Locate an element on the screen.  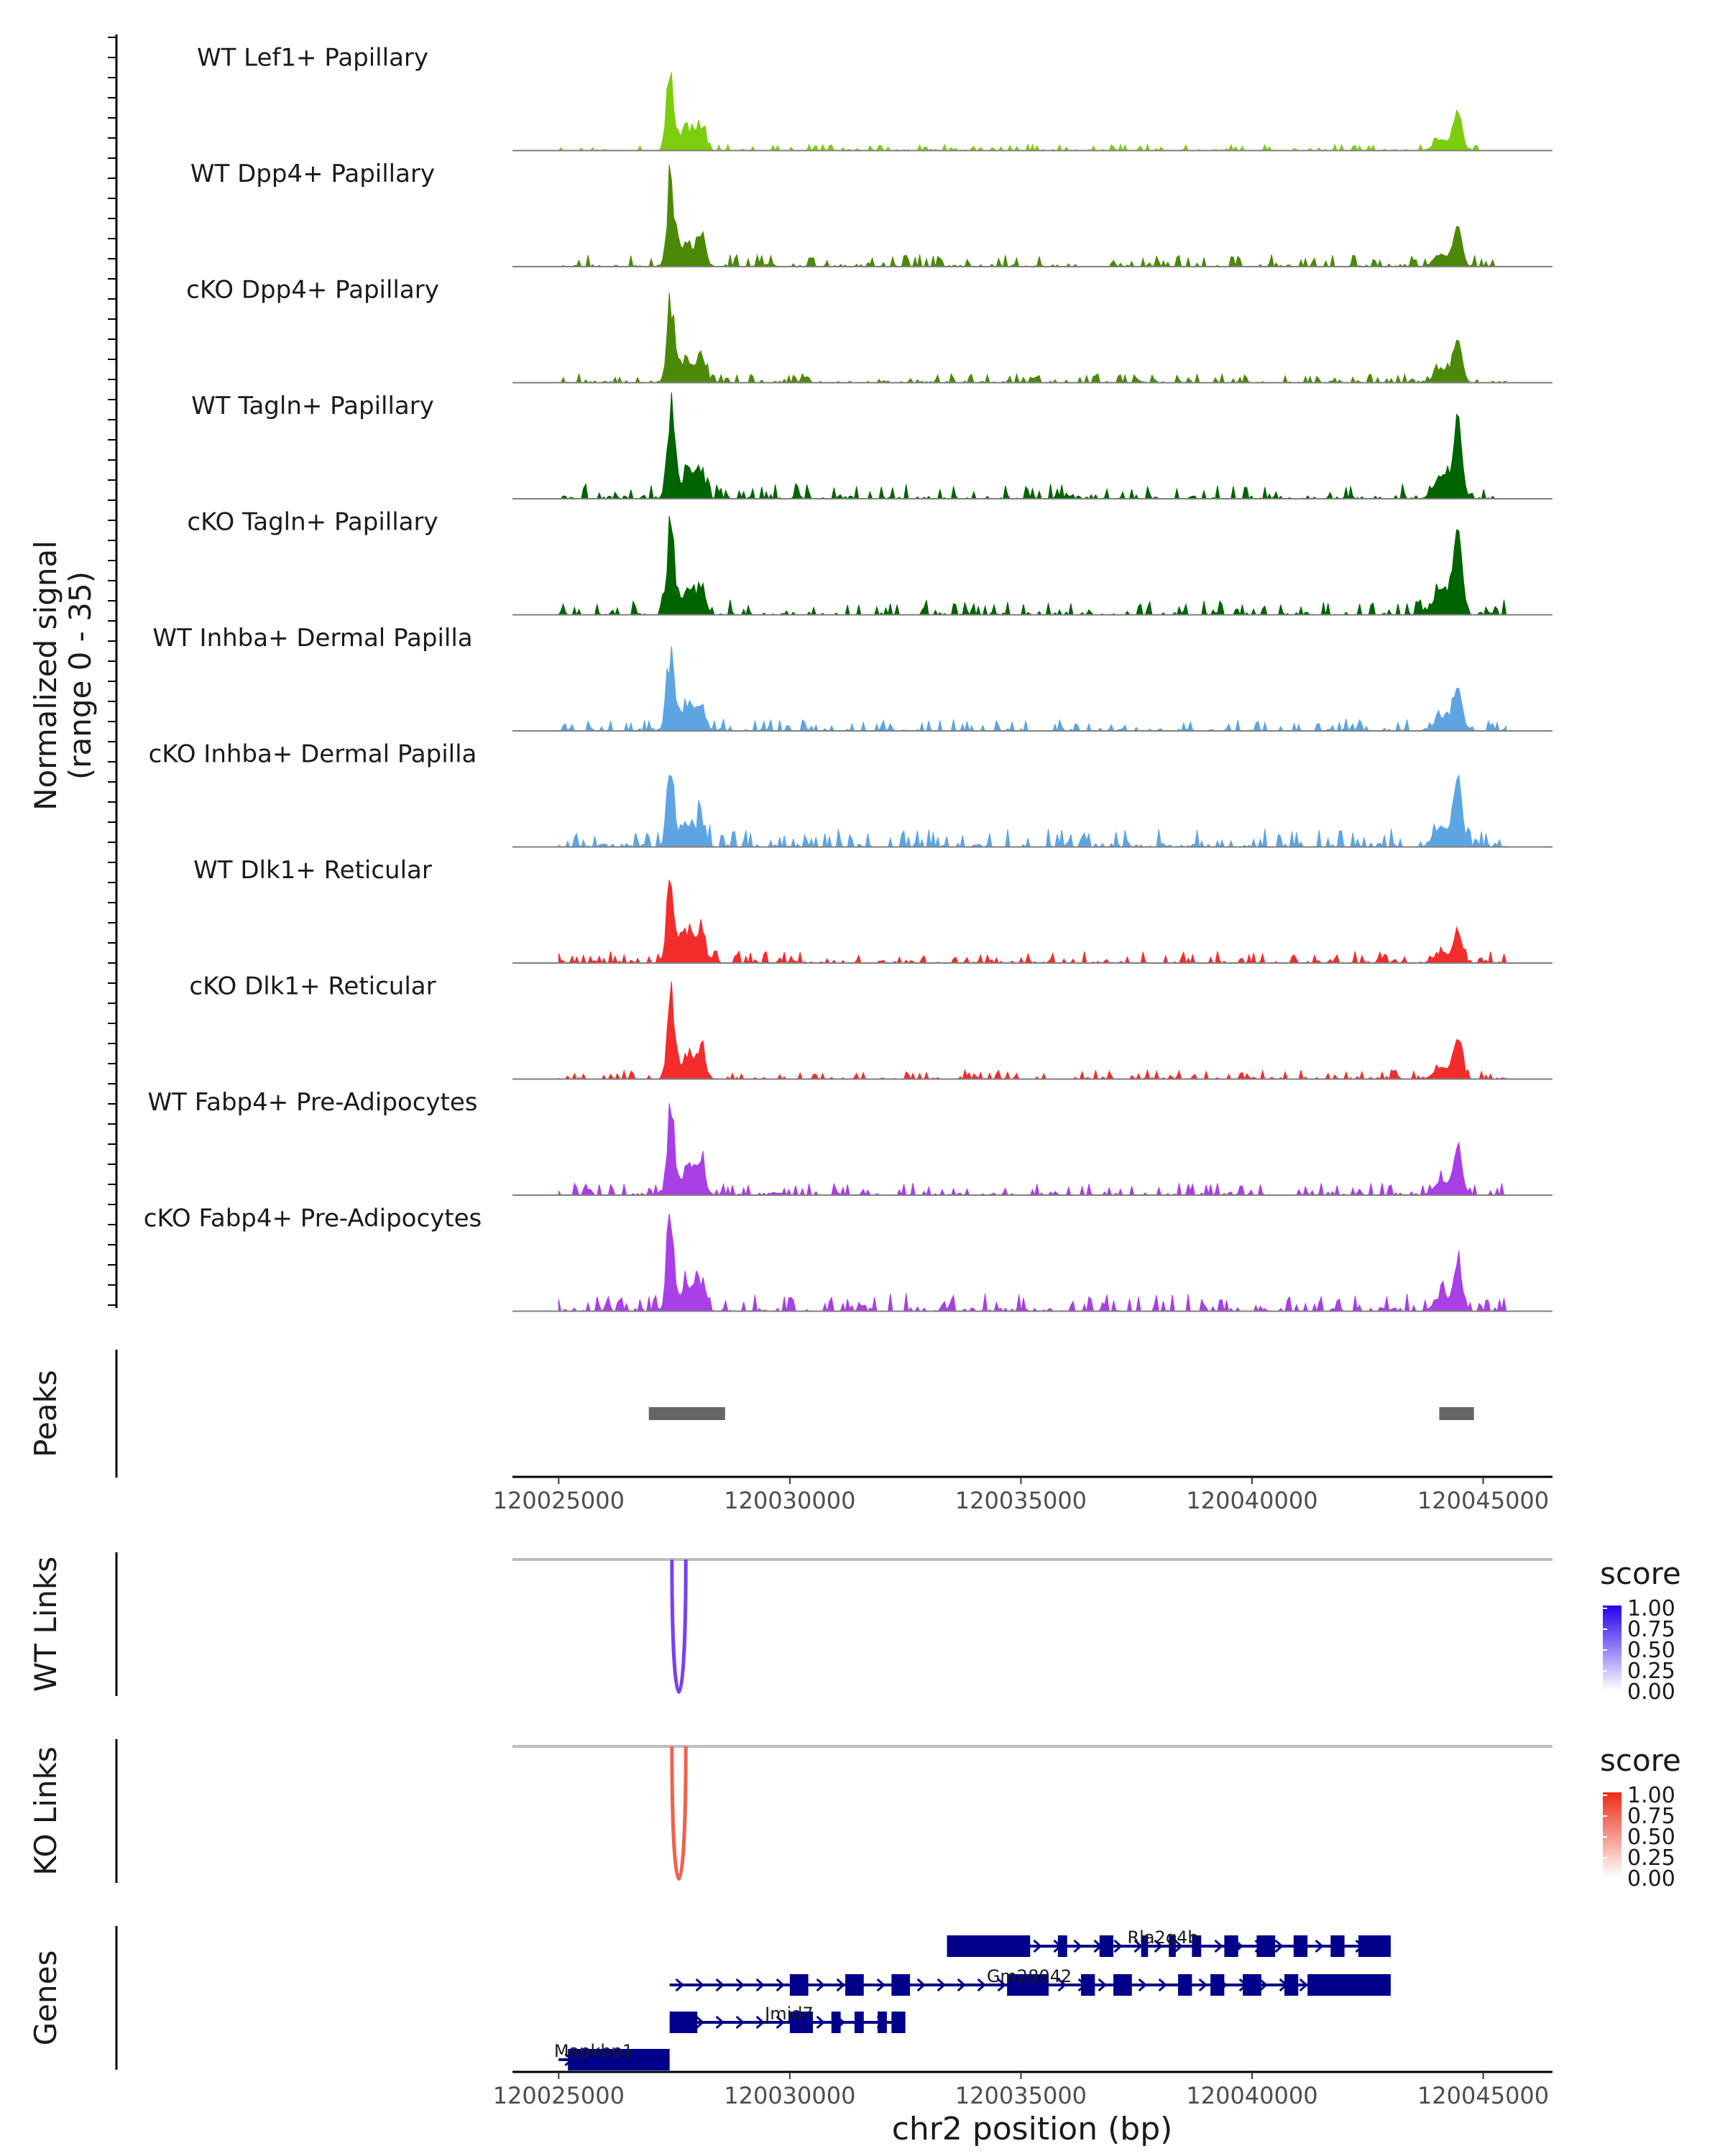
gene-model: Gm28042 is located at coordinates (1030, 1981).